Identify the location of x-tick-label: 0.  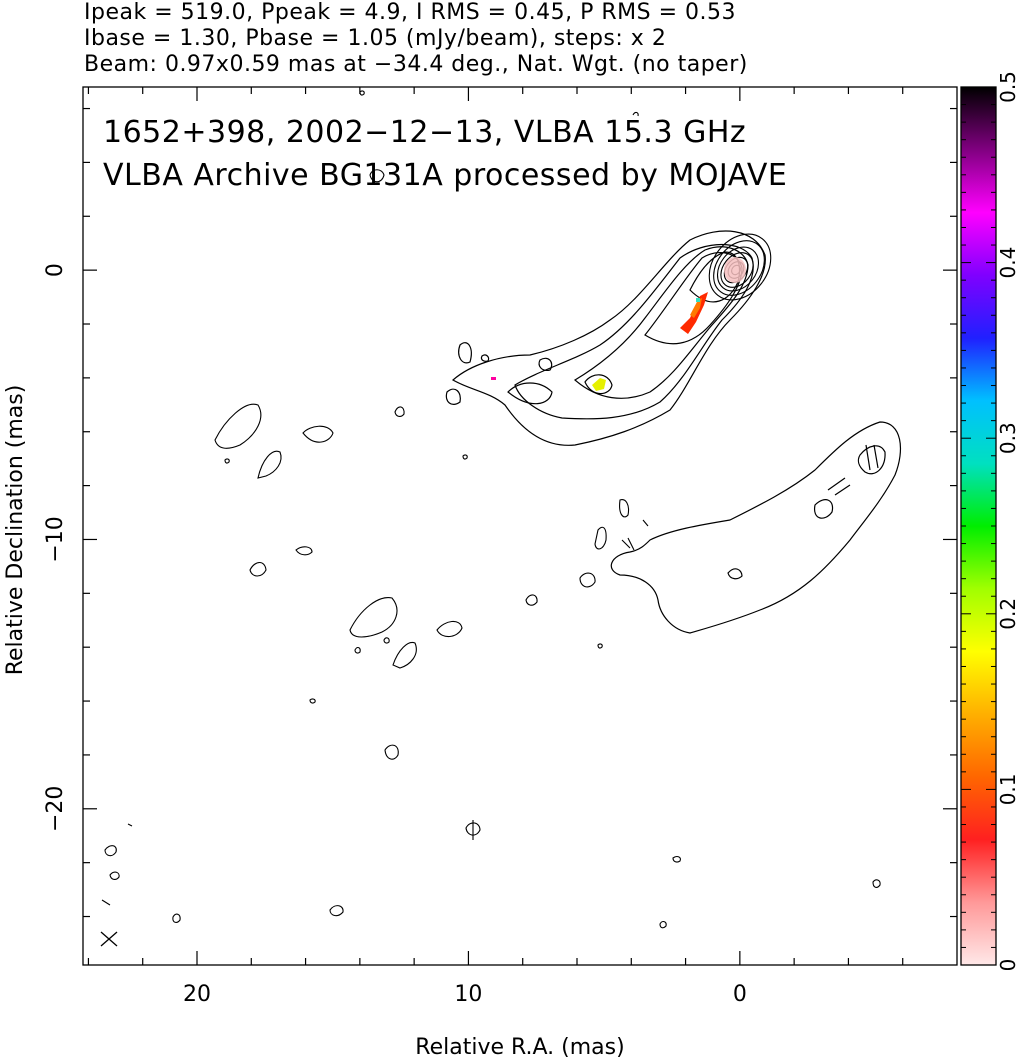
(740, 994).